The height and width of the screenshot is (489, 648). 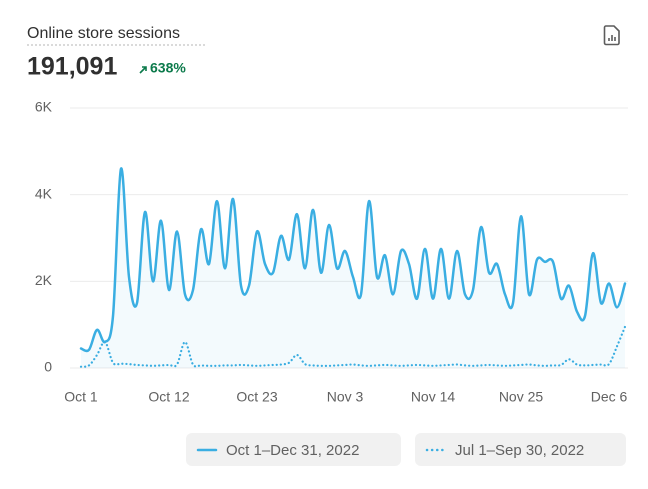 I want to click on legend-label: Oct 1–Dec 31, 2022, so click(x=292, y=450).